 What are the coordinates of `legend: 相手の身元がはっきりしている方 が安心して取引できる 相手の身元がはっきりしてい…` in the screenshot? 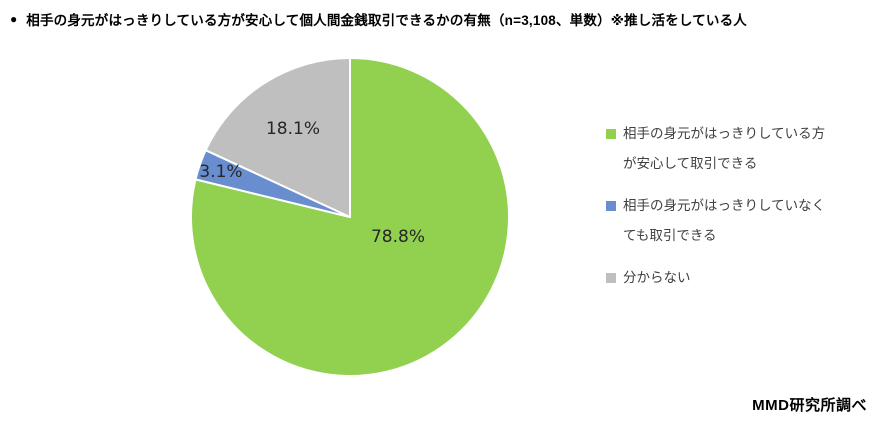 It's located at (731, 212).